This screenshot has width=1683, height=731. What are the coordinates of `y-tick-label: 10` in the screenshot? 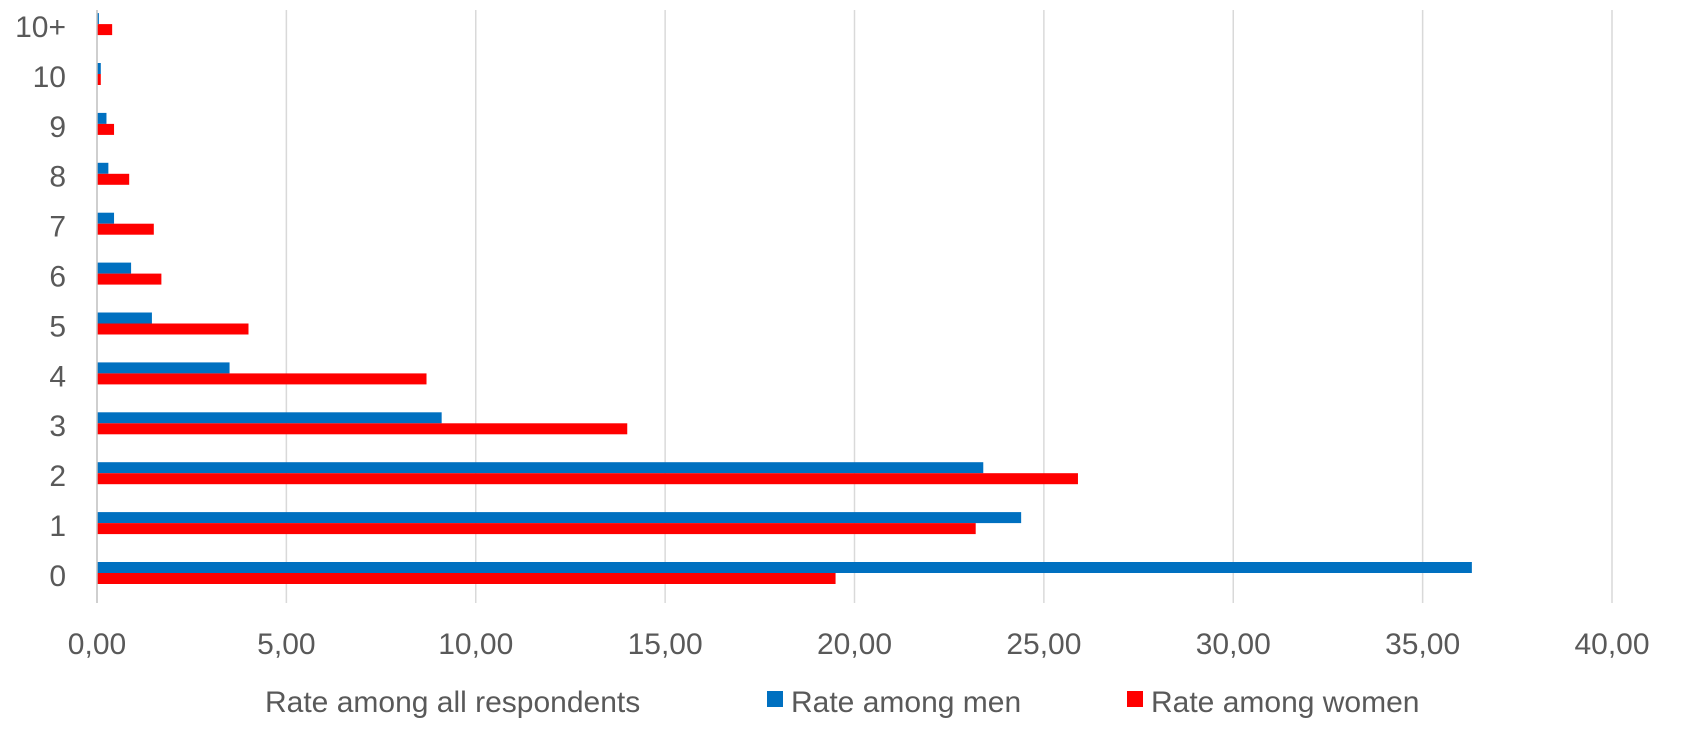 It's located at (49, 77).